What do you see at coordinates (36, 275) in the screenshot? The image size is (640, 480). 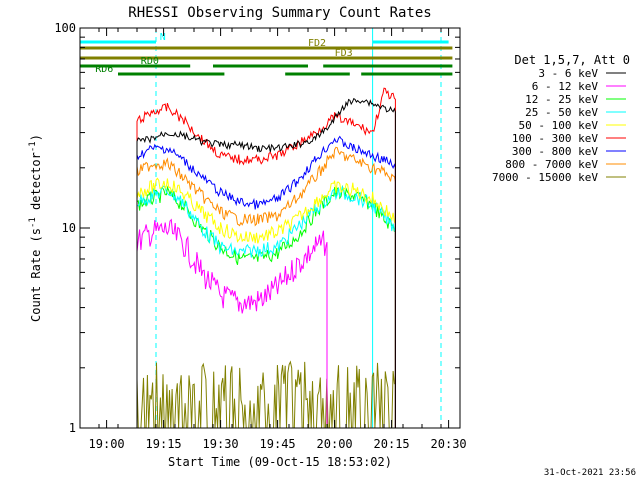 I see `y-axis-label-main: Count Rate (s` at bounding box center [36, 275].